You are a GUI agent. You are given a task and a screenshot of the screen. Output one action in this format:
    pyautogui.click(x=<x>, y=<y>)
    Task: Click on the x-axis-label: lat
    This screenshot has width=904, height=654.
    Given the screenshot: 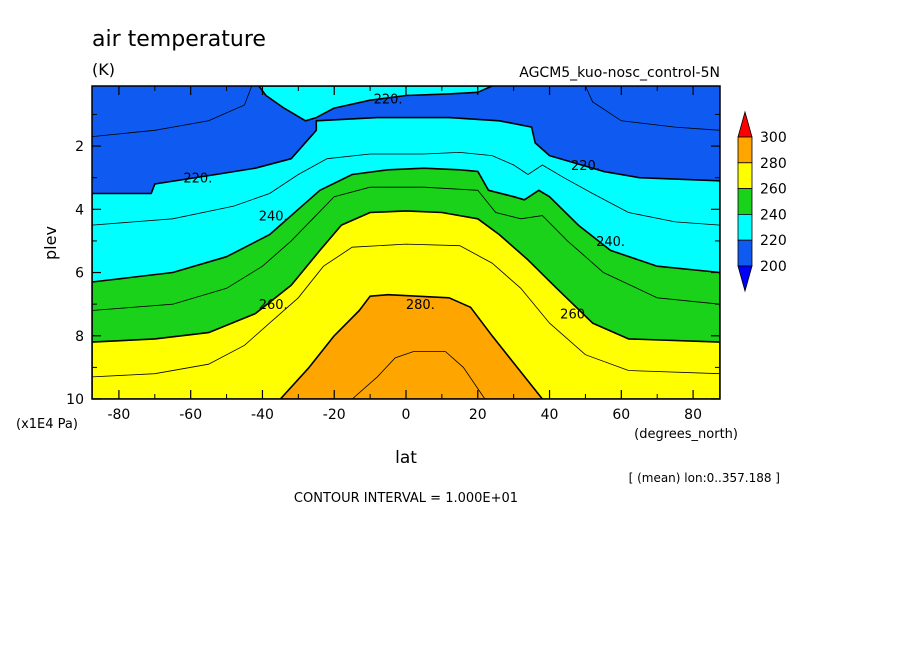 What is the action you would take?
    pyautogui.click(x=406, y=458)
    